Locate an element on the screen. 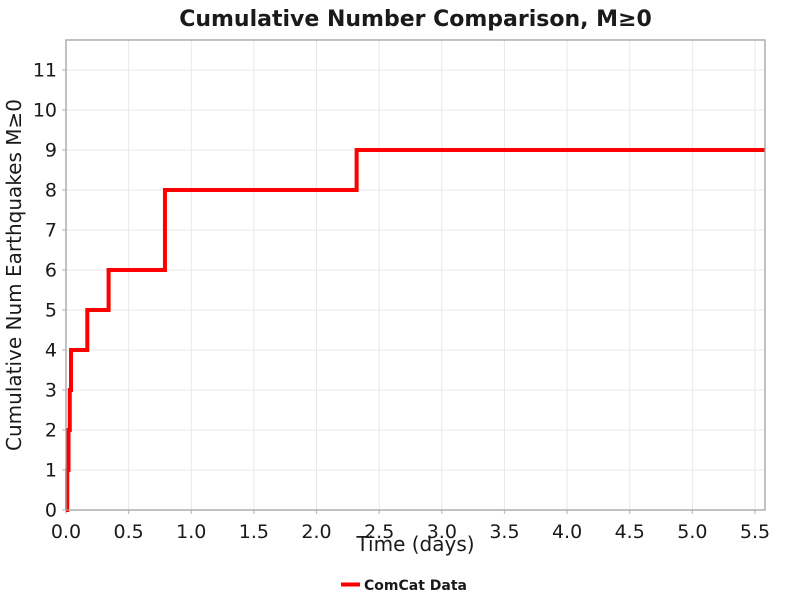 Image resolution: width=800 pixels, height=600 pixels. y-tick-label: 11 is located at coordinates (45, 71).